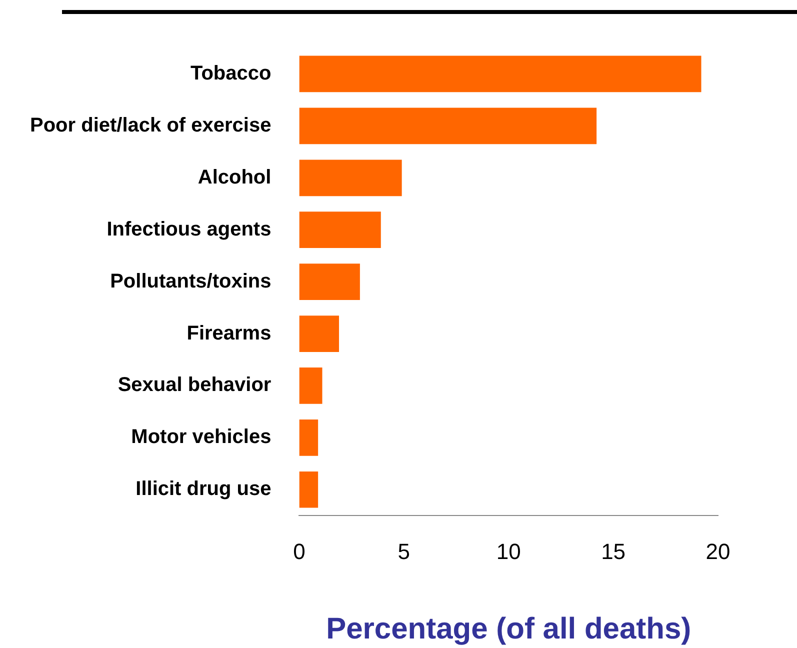 Image resolution: width=797 pixels, height=648 pixels. I want to click on x-tick-label: 20, so click(718, 551).